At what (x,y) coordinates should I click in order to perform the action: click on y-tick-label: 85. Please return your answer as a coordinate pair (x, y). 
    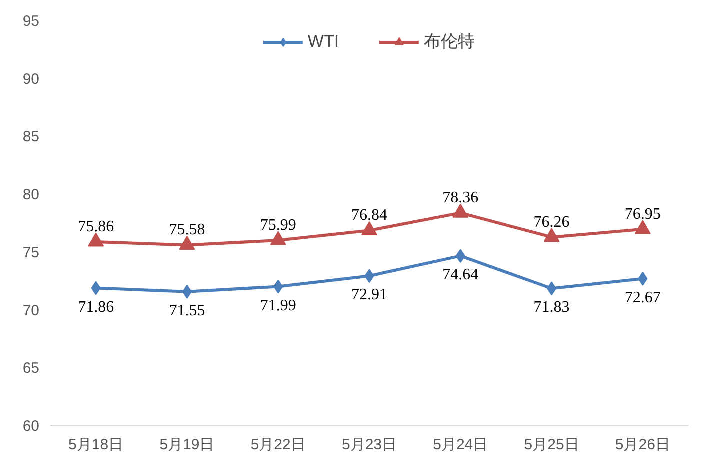
    Looking at the image, I should click on (31, 137).